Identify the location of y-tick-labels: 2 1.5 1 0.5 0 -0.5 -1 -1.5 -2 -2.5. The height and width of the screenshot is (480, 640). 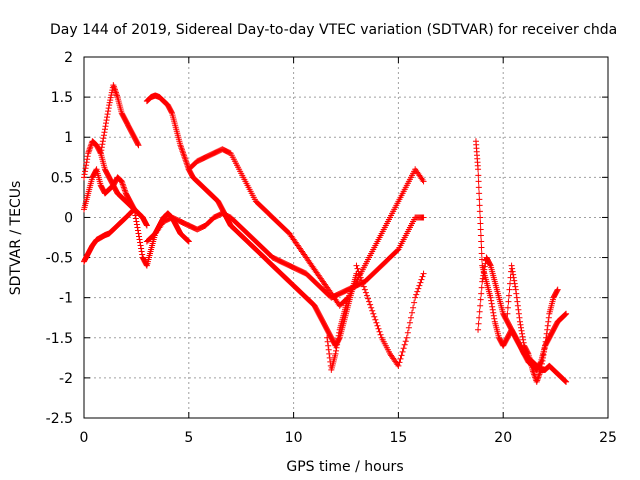
(59, 238).